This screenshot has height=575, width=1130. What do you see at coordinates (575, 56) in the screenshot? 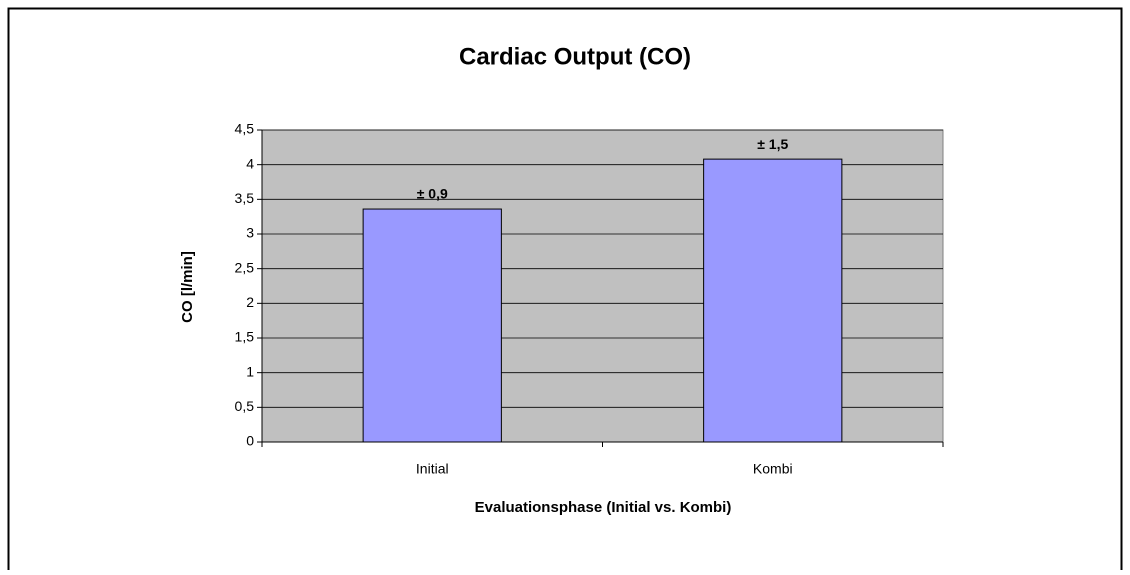
I see `chart-title: Cardiac Output (CO)` at bounding box center [575, 56].